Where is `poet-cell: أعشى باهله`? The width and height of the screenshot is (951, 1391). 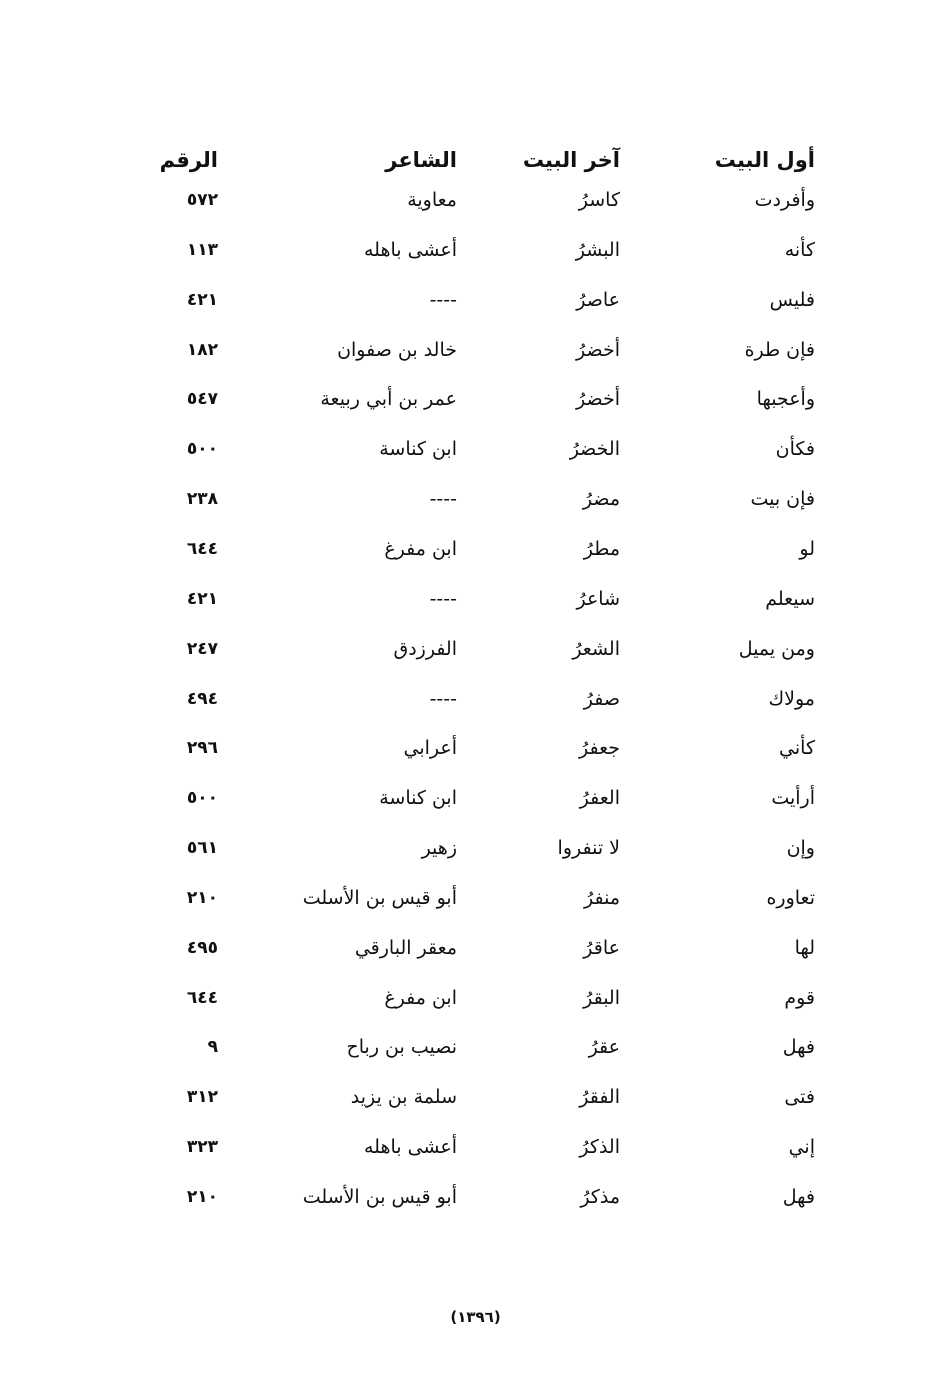
poet-cell: أعشى باهله is located at coordinates (410, 249).